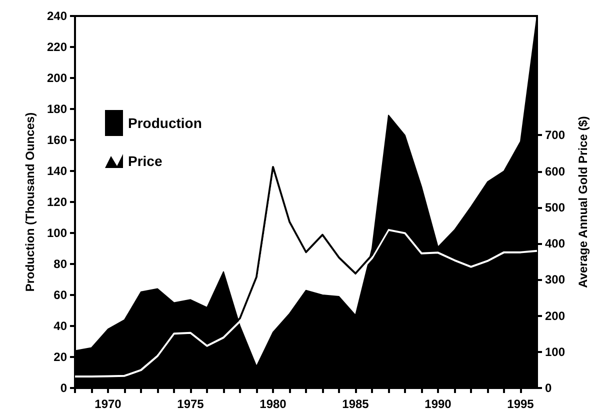 The width and height of the screenshot is (602, 415). Describe the element at coordinates (61, 295) in the screenshot. I see `y-tick-label: 60` at that location.